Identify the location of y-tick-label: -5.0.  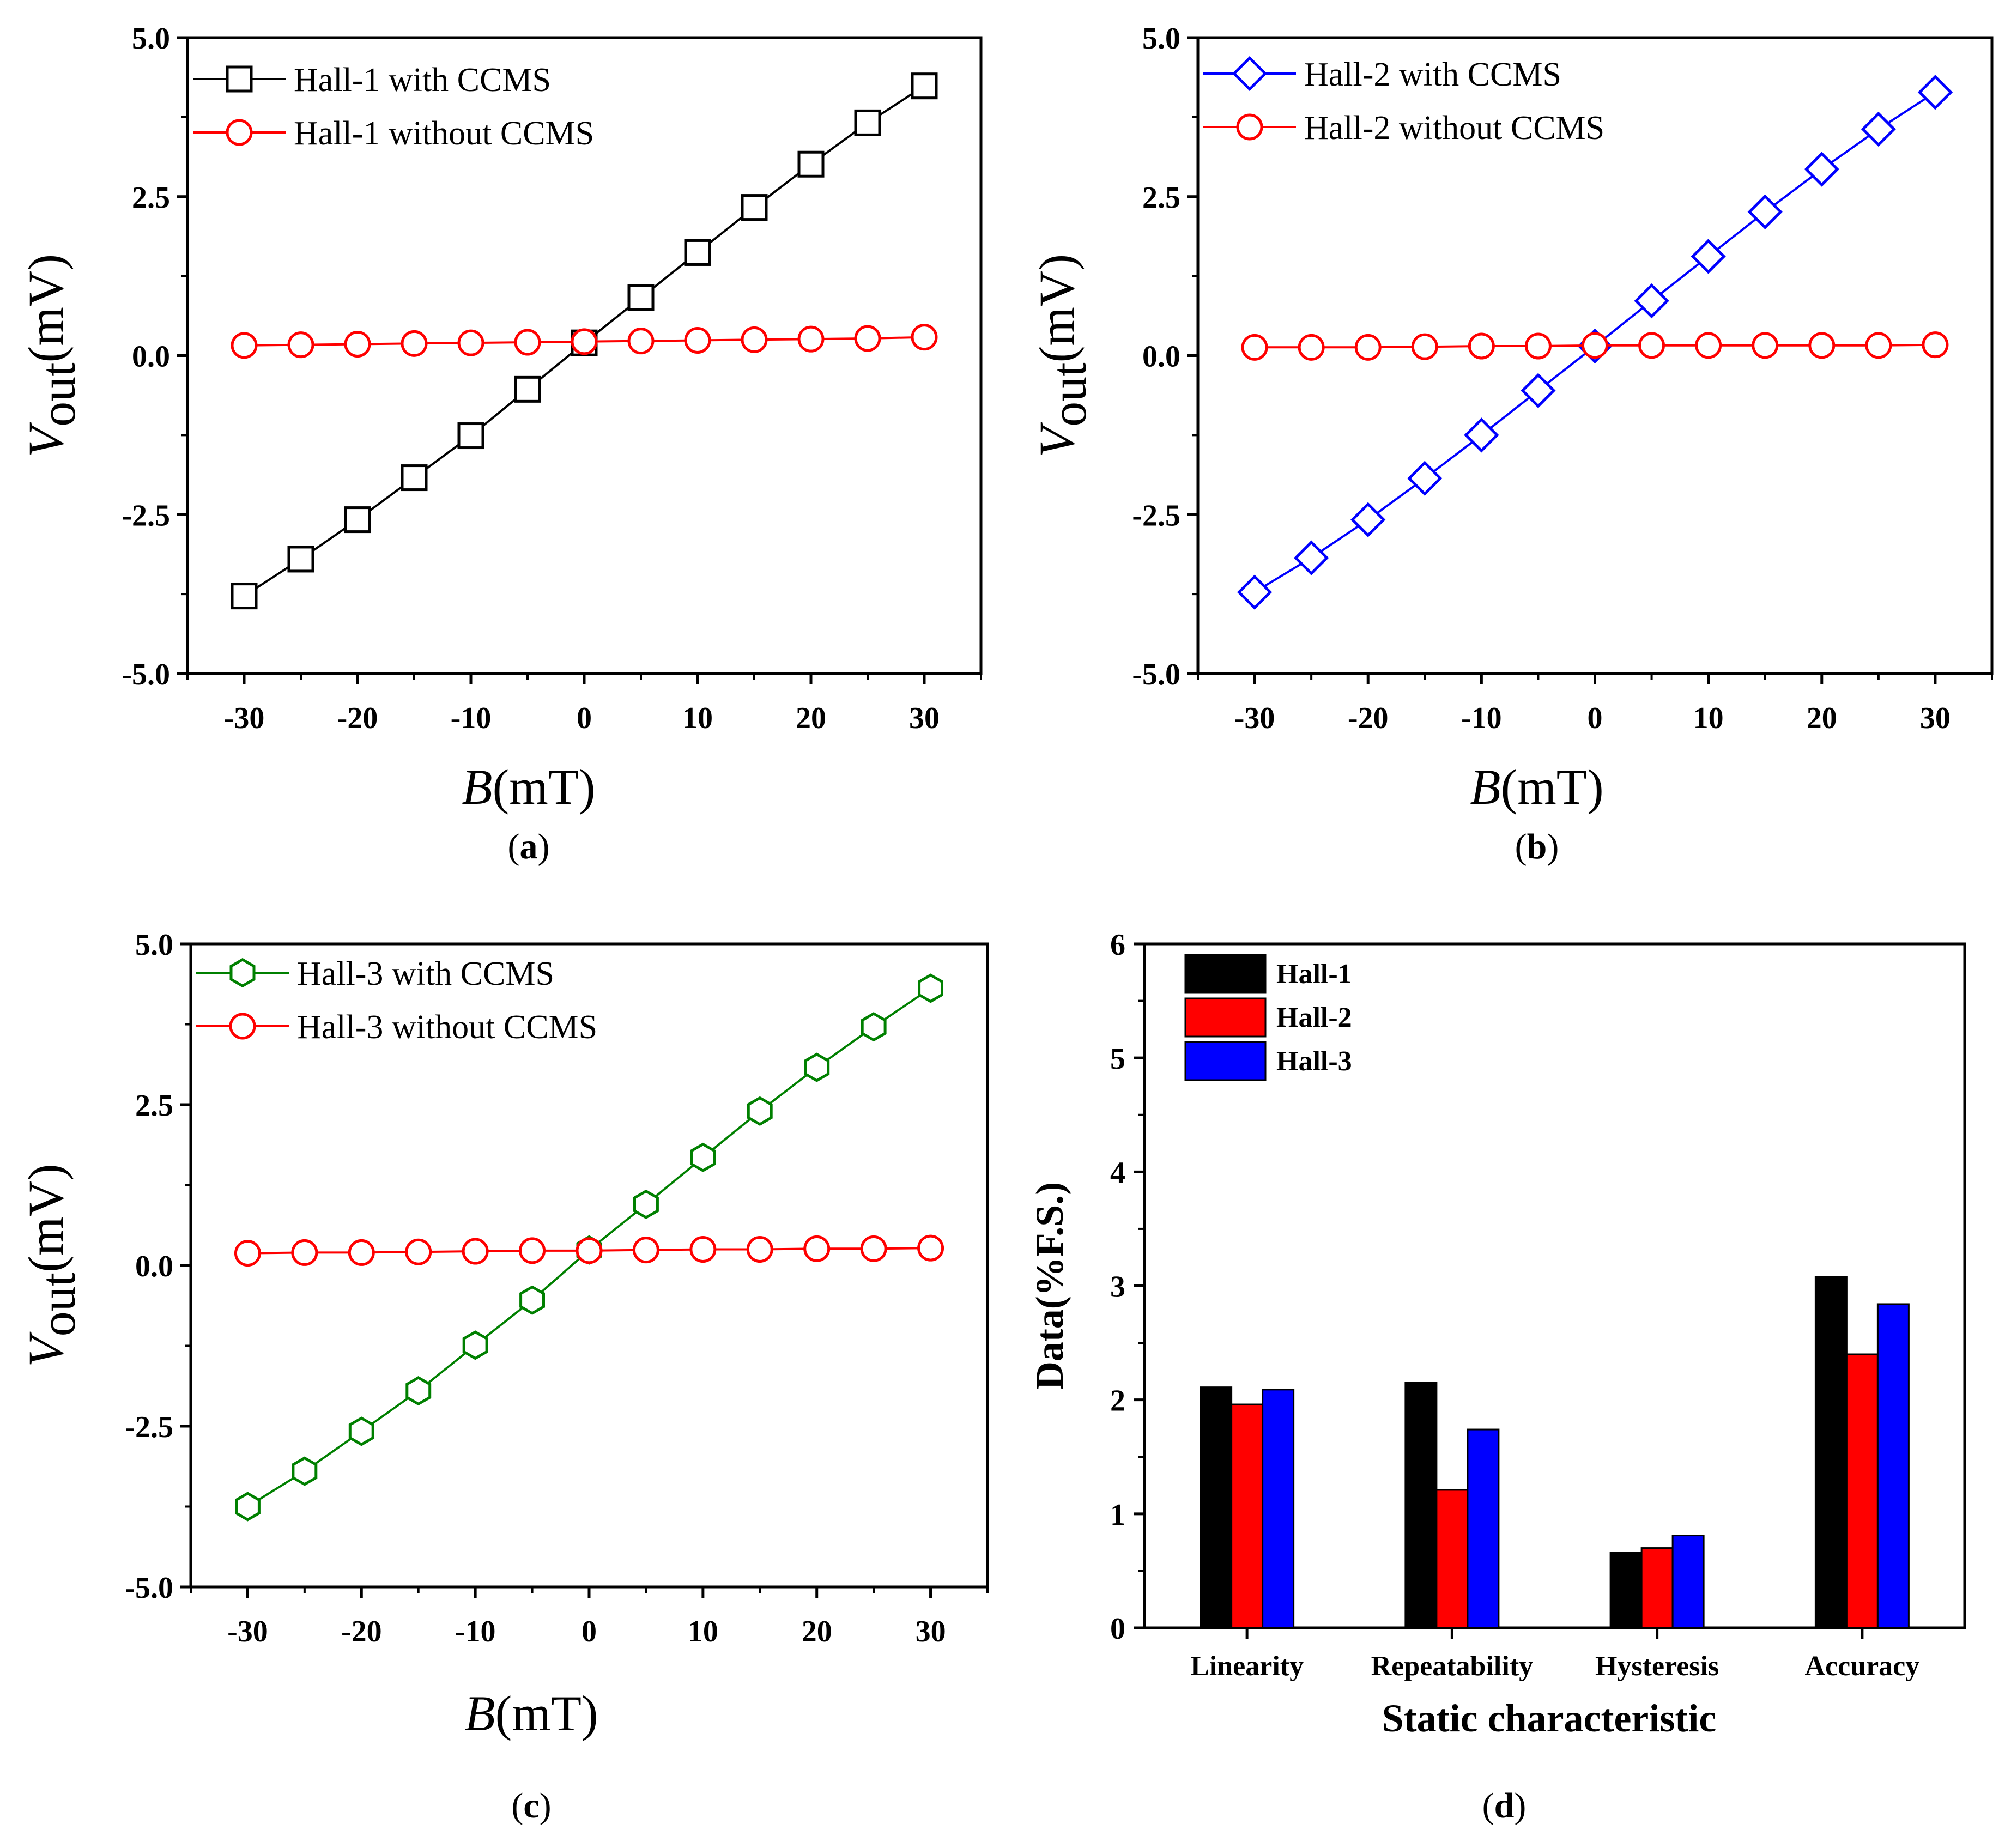
(1156, 675).